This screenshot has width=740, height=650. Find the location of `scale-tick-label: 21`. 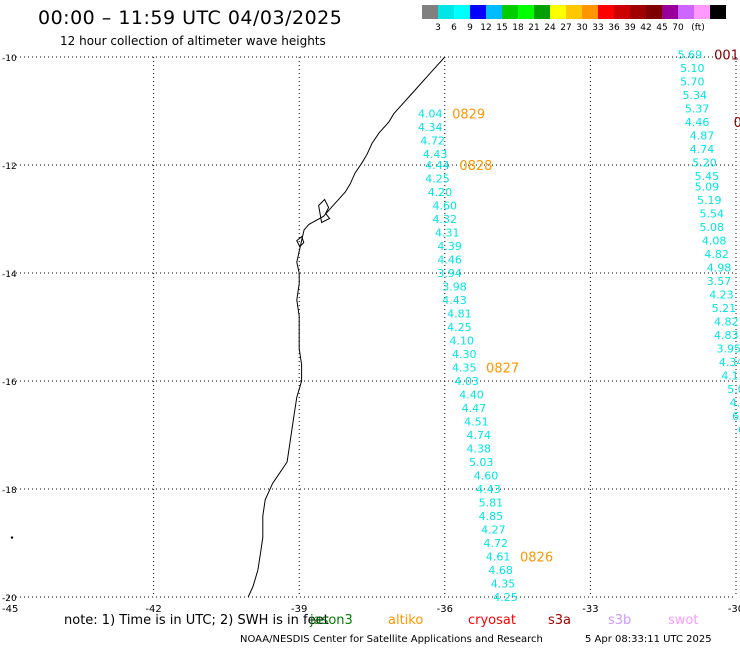

scale-tick-label: 21 is located at coordinates (534, 28).